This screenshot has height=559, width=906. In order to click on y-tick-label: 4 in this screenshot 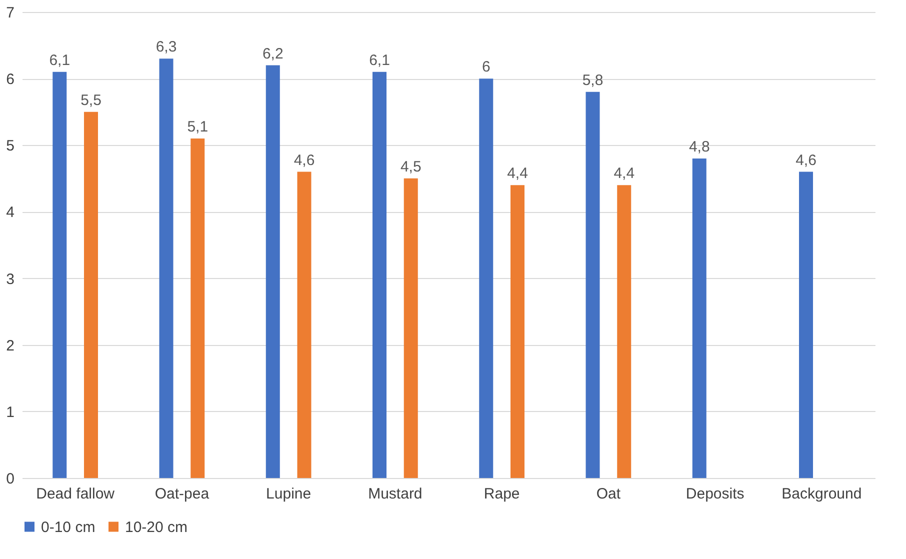, I will do `click(10, 213)`.